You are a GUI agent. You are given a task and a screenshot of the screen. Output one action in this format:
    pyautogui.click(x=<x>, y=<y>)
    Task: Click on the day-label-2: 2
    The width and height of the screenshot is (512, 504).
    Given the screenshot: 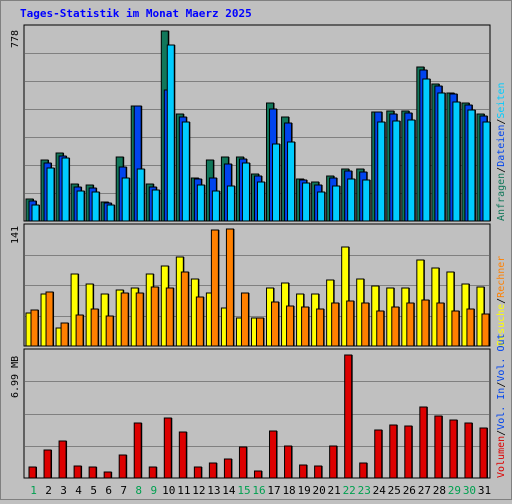 What is the action you would take?
    pyautogui.click(x=48, y=490)
    